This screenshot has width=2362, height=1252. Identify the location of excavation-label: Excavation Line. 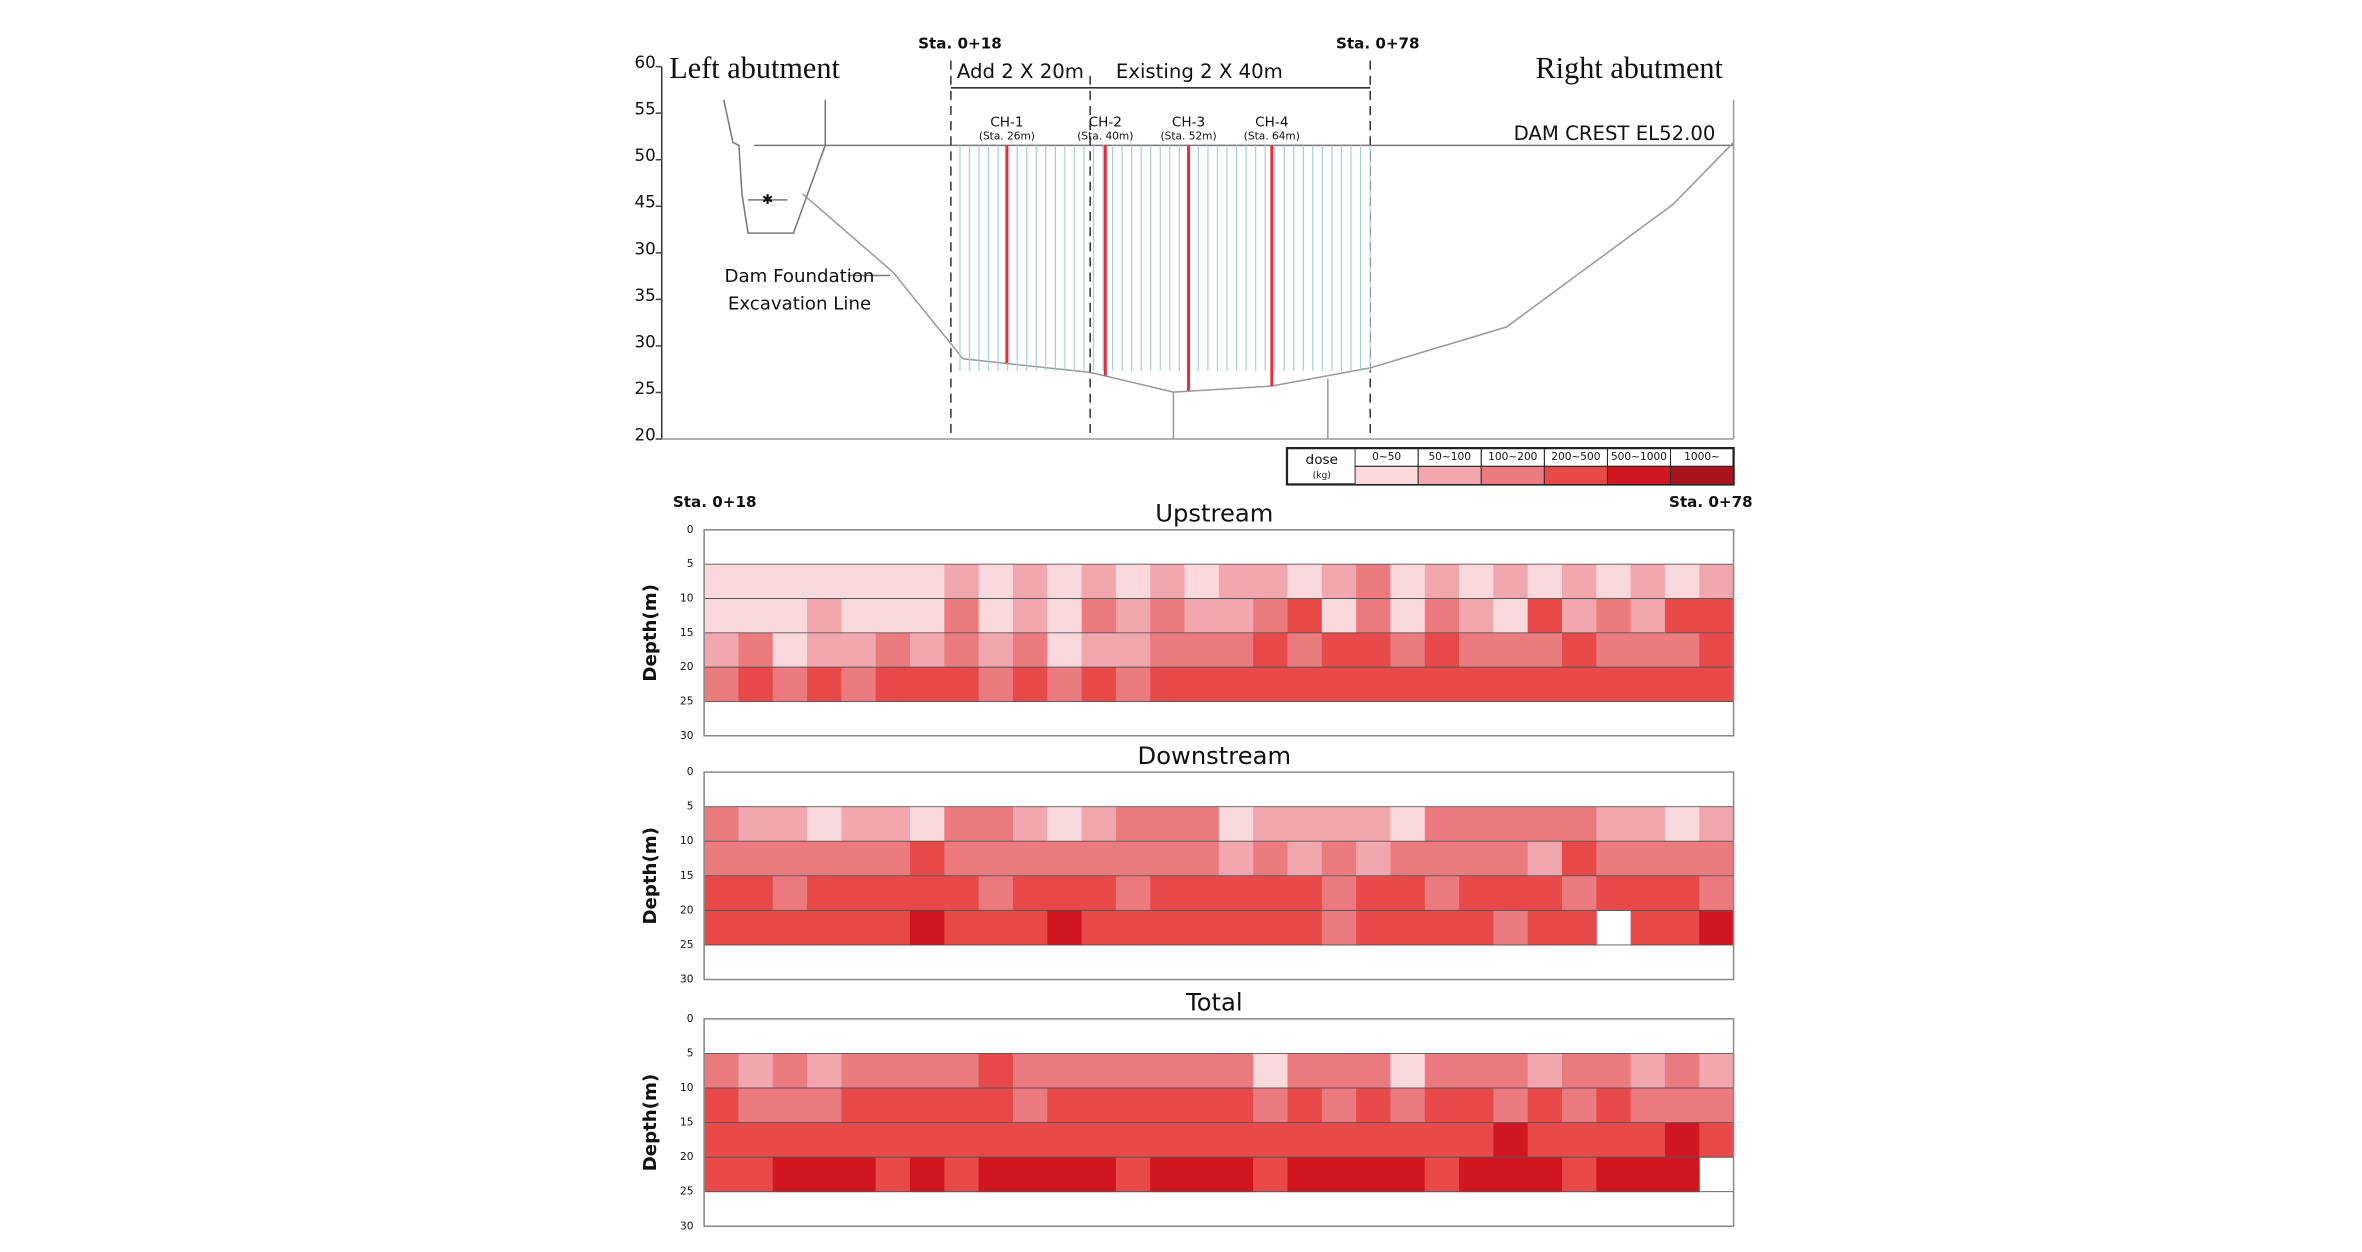
(799, 303).